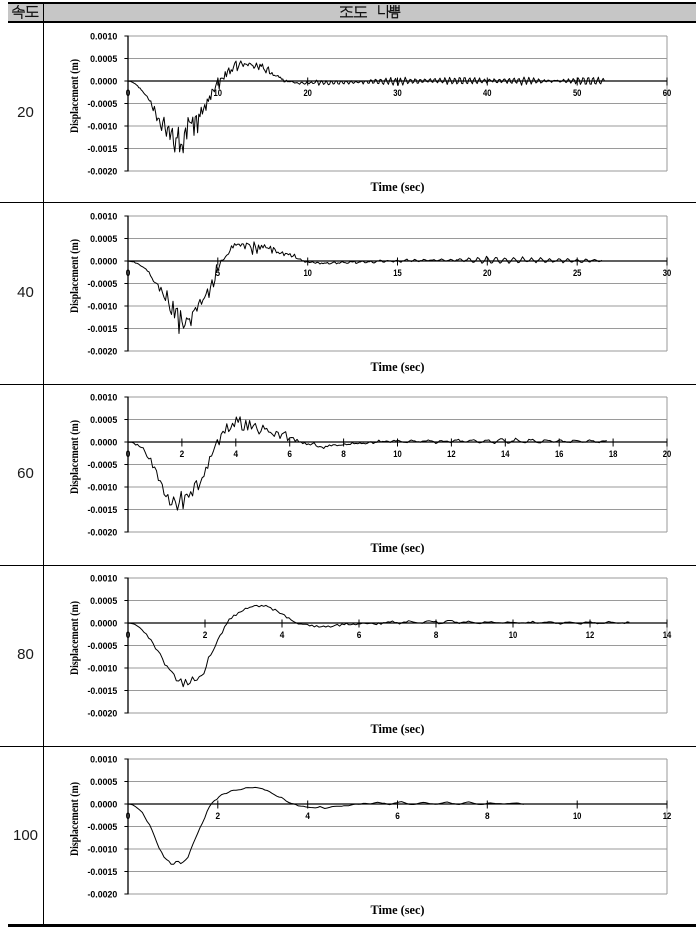 Image resolution: width=696 pixels, height=930 pixels. Describe the element at coordinates (613, 454) in the screenshot. I see `svg-text: 18` at that location.